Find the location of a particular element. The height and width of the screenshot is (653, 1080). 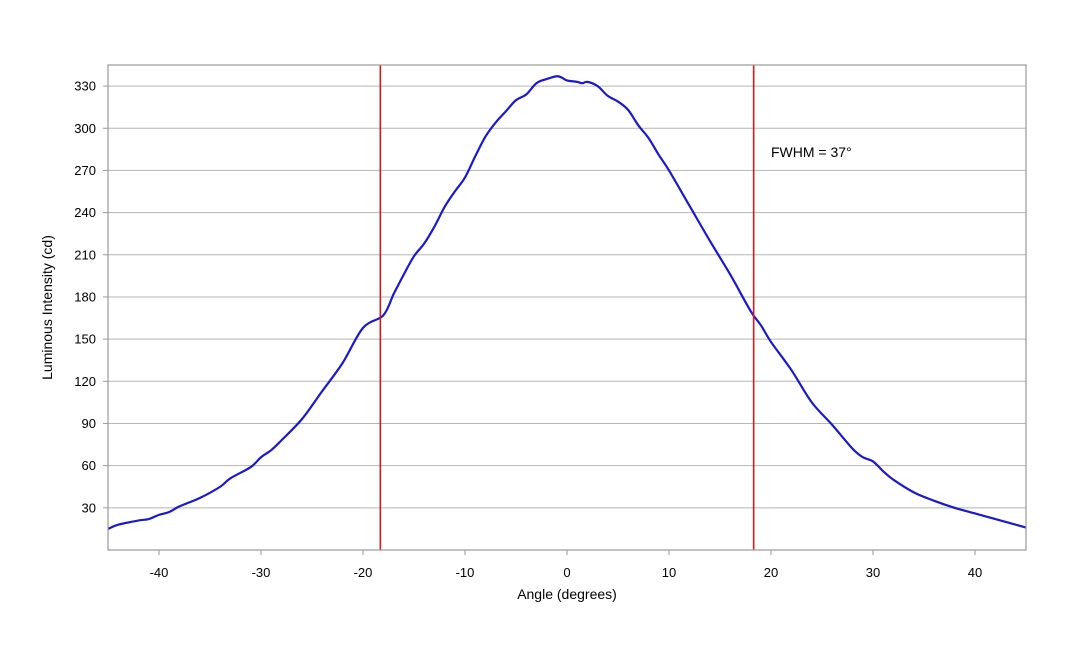

fwhm-annotation: FWHM = 37° is located at coordinates (811, 152).